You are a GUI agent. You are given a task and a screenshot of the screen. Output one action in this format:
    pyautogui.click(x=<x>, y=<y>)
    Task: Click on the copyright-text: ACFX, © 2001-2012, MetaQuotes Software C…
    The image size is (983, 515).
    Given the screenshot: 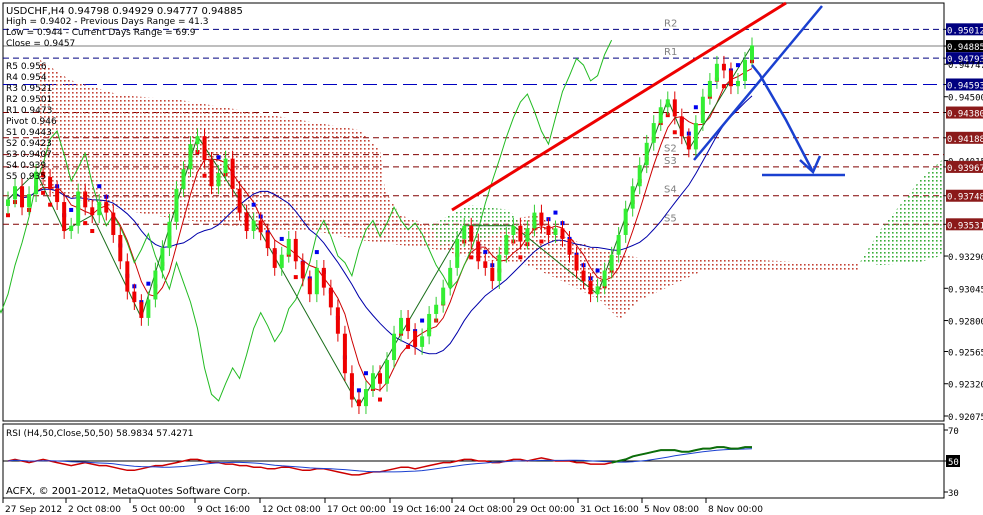 What is the action you would take?
    pyautogui.click(x=128, y=491)
    